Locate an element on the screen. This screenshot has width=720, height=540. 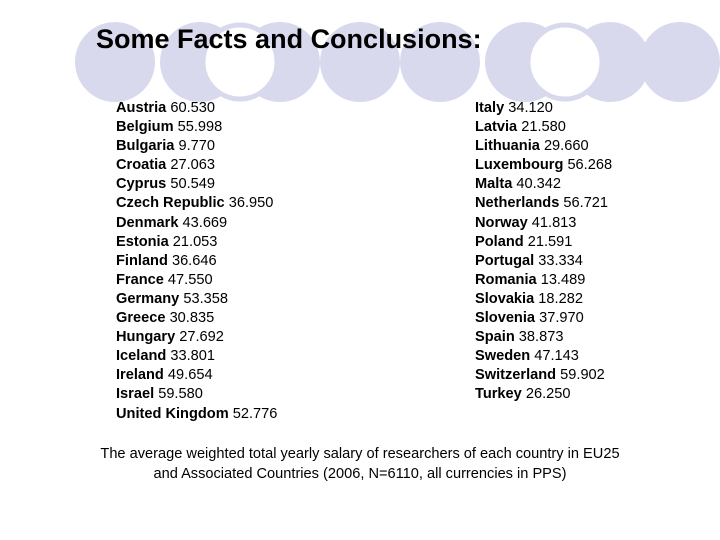
salary-row: Switzerland 59.902 is located at coordinates (543, 375).